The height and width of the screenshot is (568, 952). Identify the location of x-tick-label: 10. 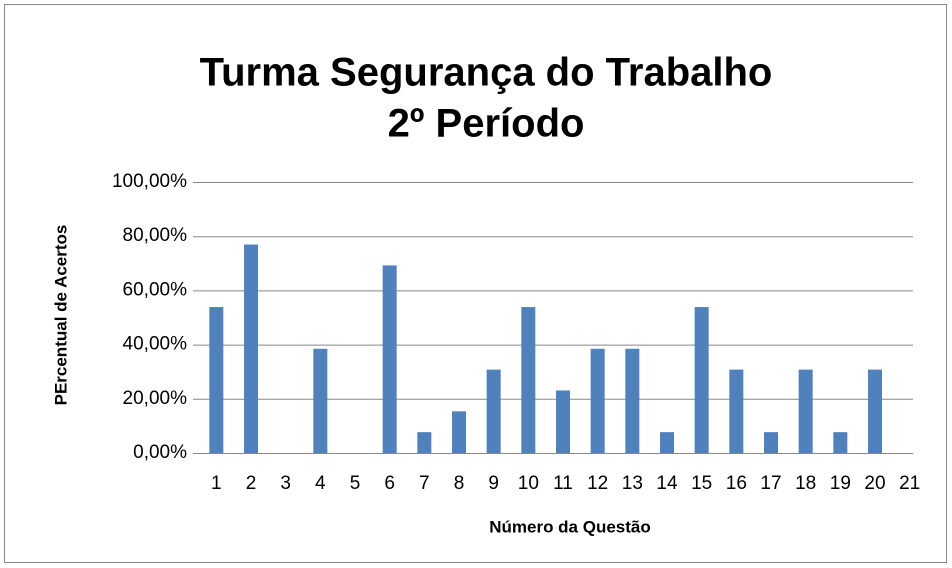
(528, 483).